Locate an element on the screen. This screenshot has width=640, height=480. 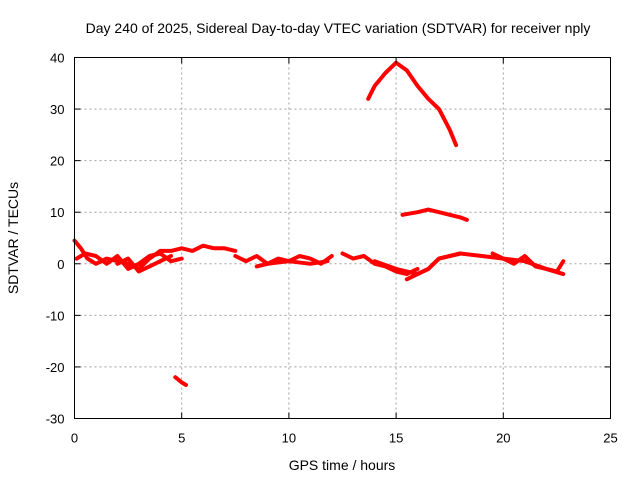
y-tick-label: 10 is located at coordinates (57, 212).